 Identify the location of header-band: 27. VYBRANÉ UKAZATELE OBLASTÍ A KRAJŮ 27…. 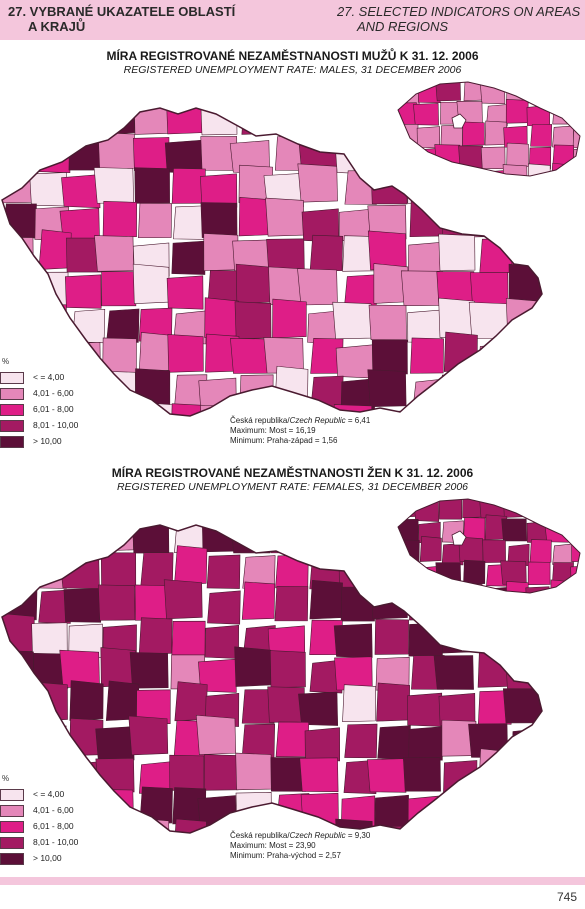
(292, 20).